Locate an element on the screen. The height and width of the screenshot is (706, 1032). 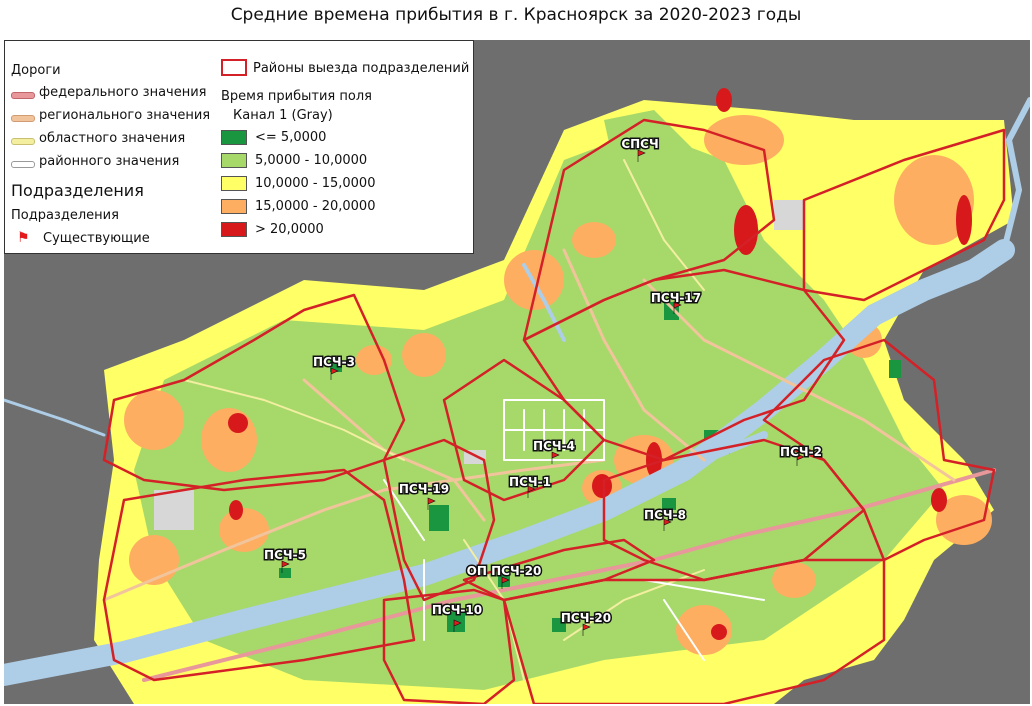
station-label-psch-2: ПСЧ-2 is located at coordinates (801, 452).